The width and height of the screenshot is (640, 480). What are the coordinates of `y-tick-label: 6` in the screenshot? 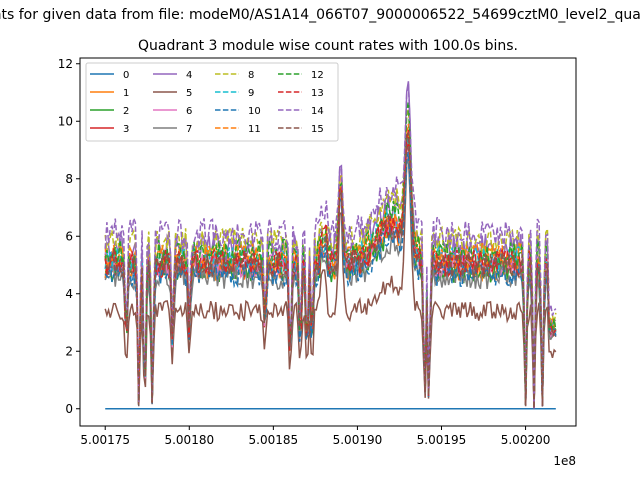 It's located at (69, 236).